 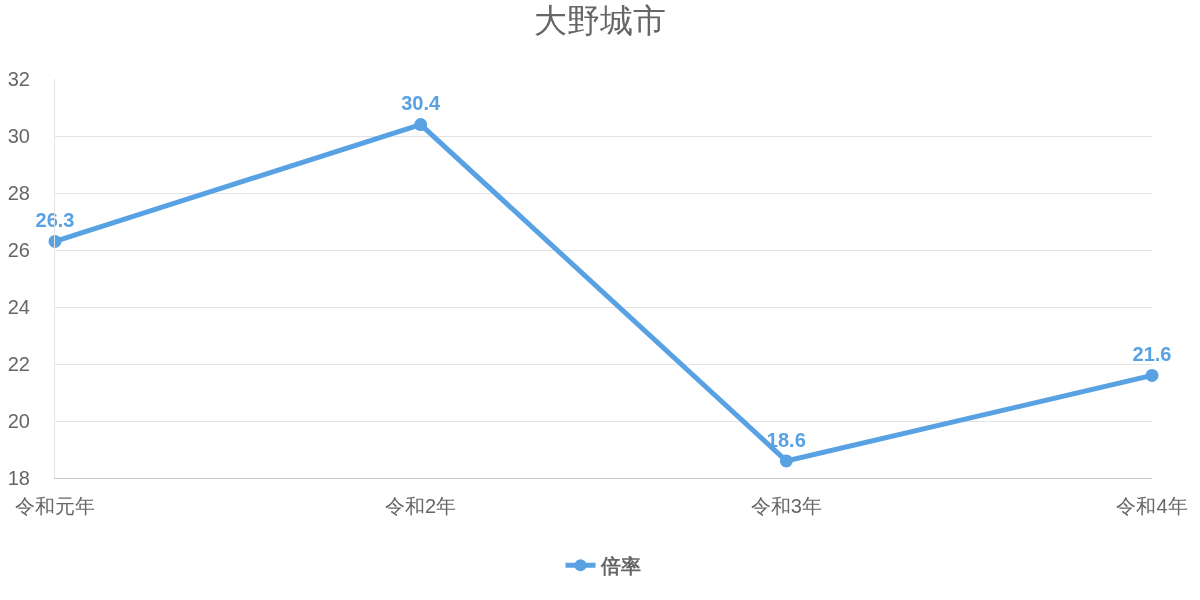 What do you see at coordinates (1152, 506) in the screenshot?
I see `x-tick-label: 令和4年` at bounding box center [1152, 506].